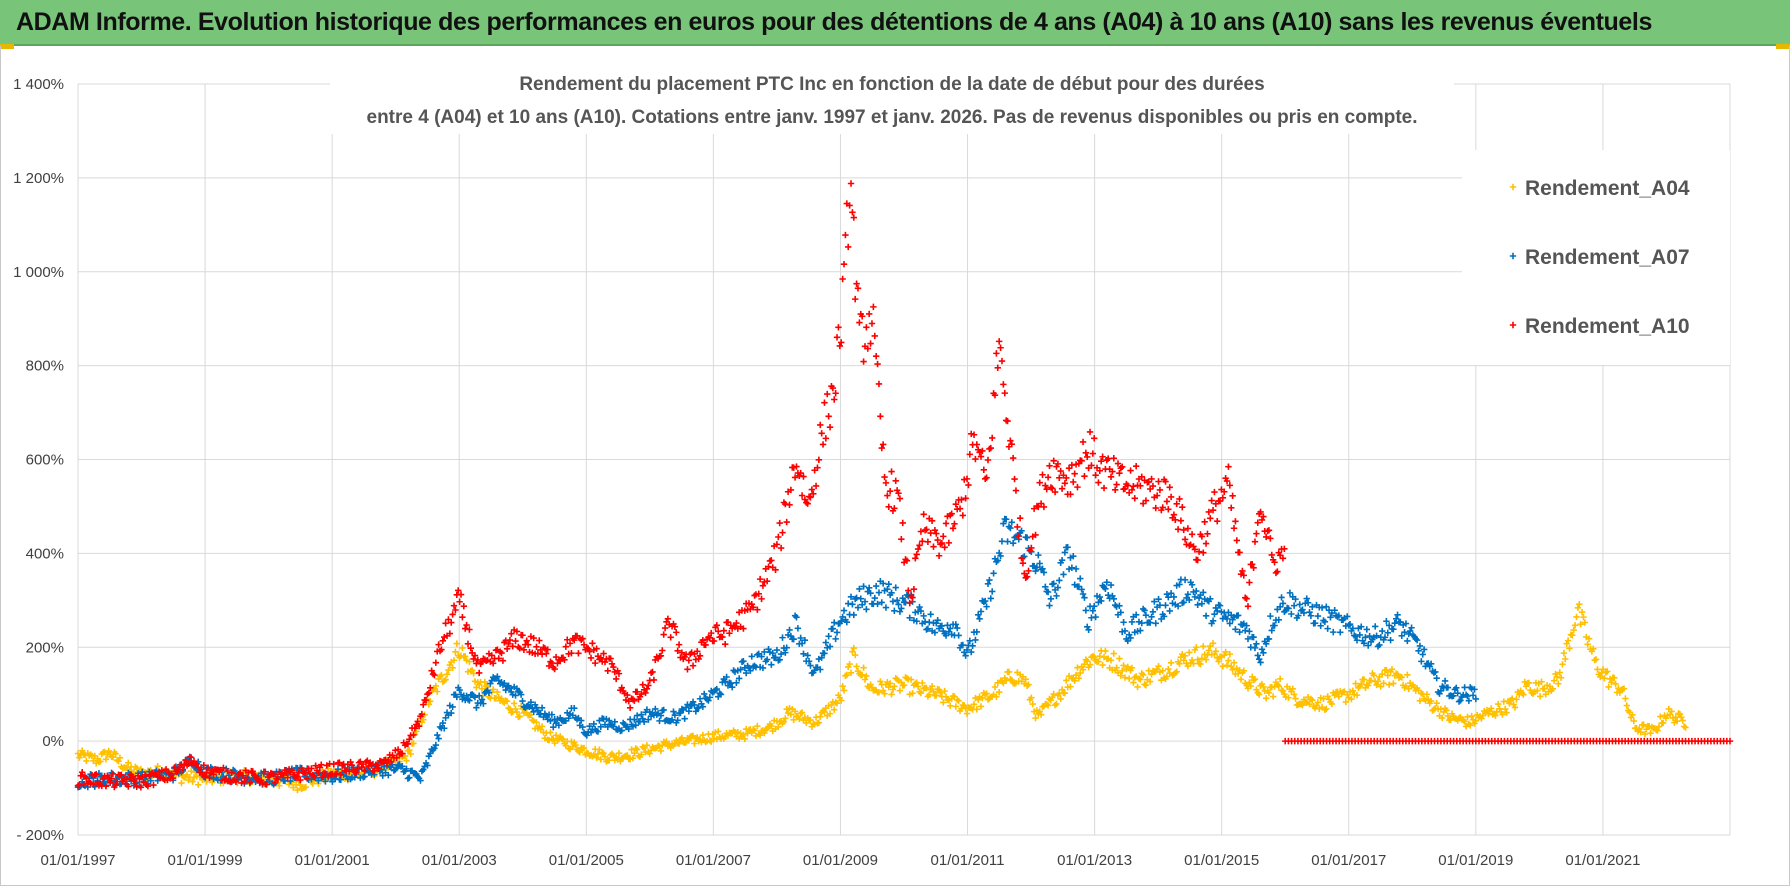  What do you see at coordinates (45, 460) in the screenshot?
I see `y-tick-label: 600%` at bounding box center [45, 460].